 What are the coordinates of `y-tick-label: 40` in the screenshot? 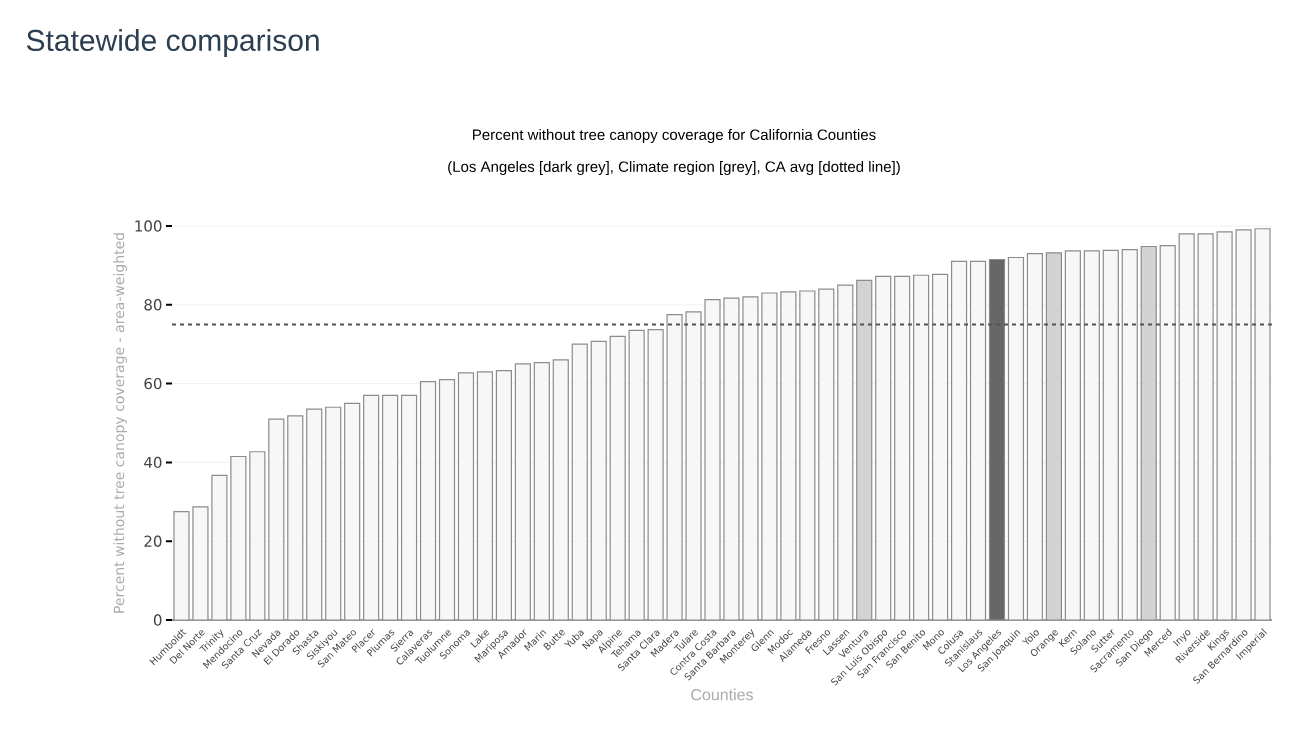 It's located at (153, 462).